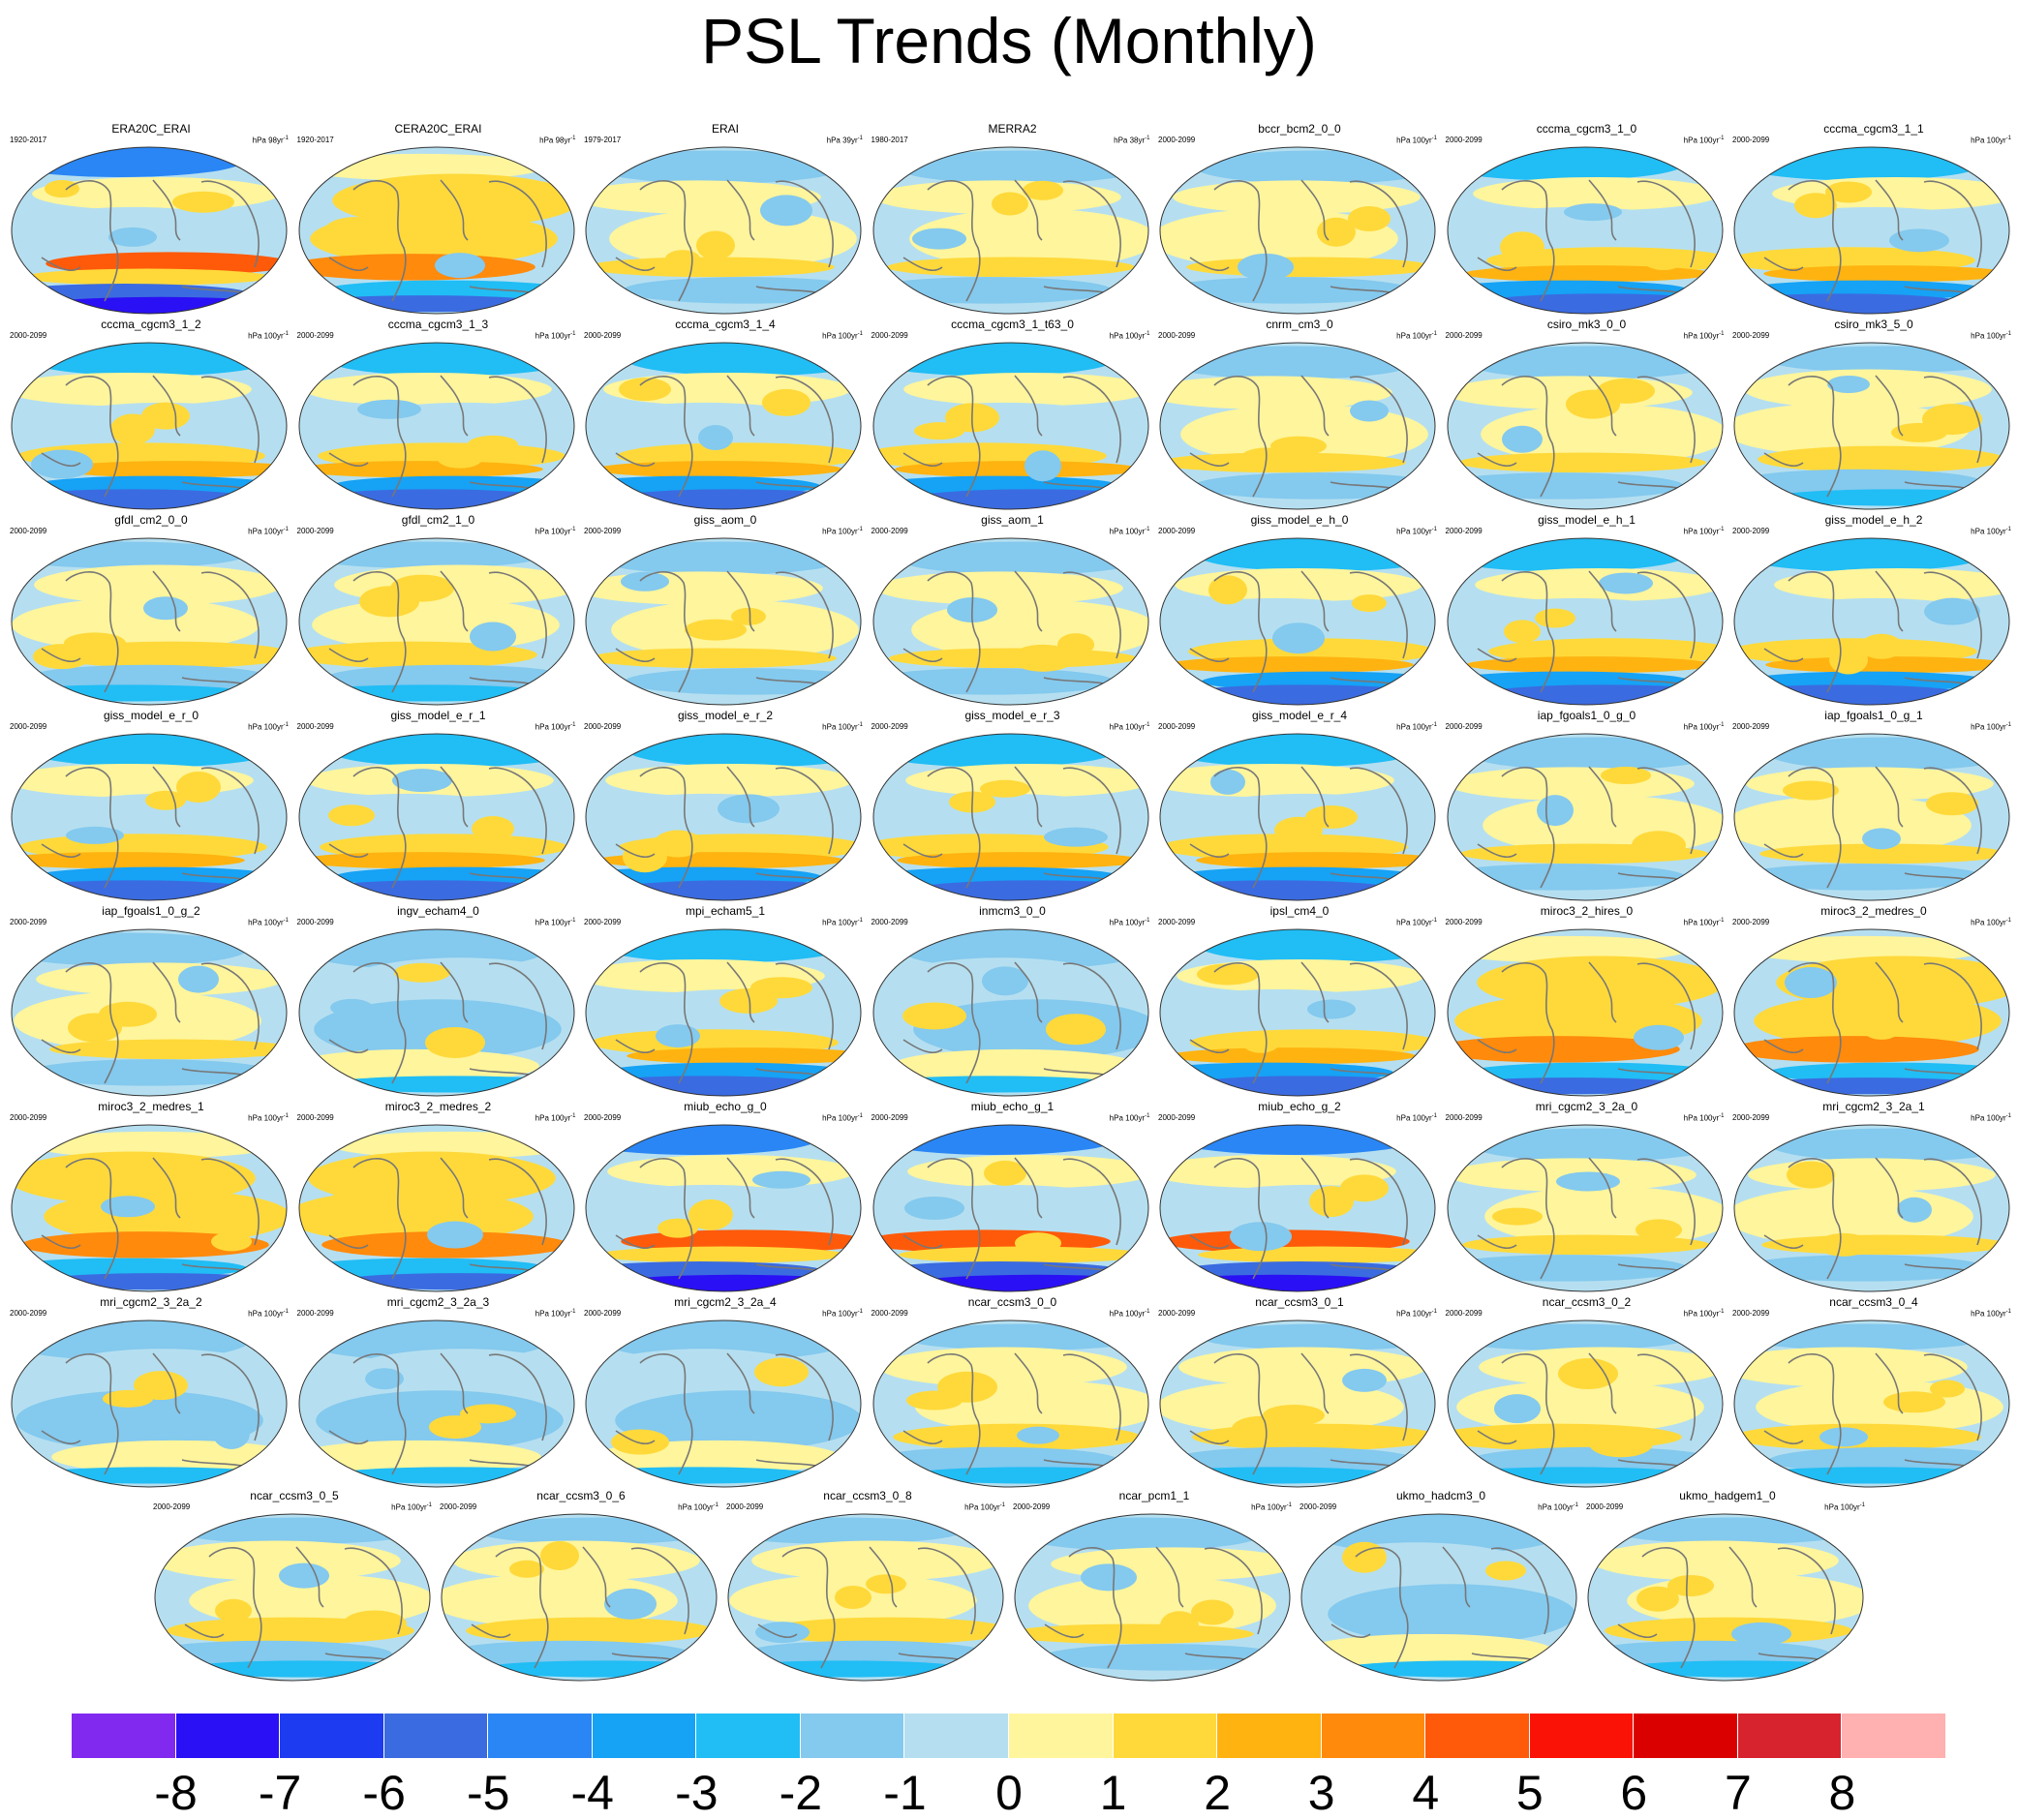 The width and height of the screenshot is (2018, 1820). I want to click on panel-title: miub_echo_g_0, so click(725, 1106).